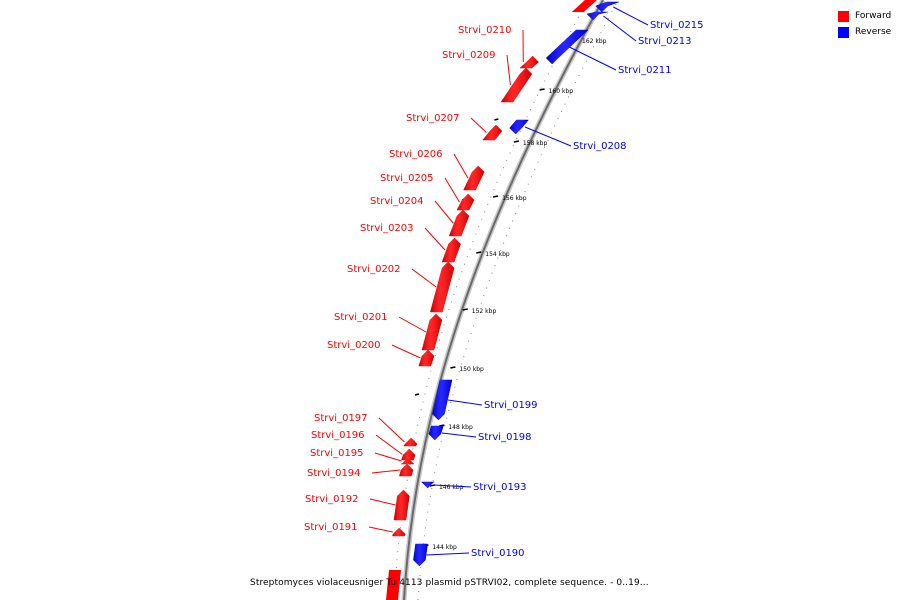 Image resolution: width=900 pixels, height=600 pixels. Describe the element at coordinates (600, 146) in the screenshot. I see `gene-label: Strvi_0208` at that location.